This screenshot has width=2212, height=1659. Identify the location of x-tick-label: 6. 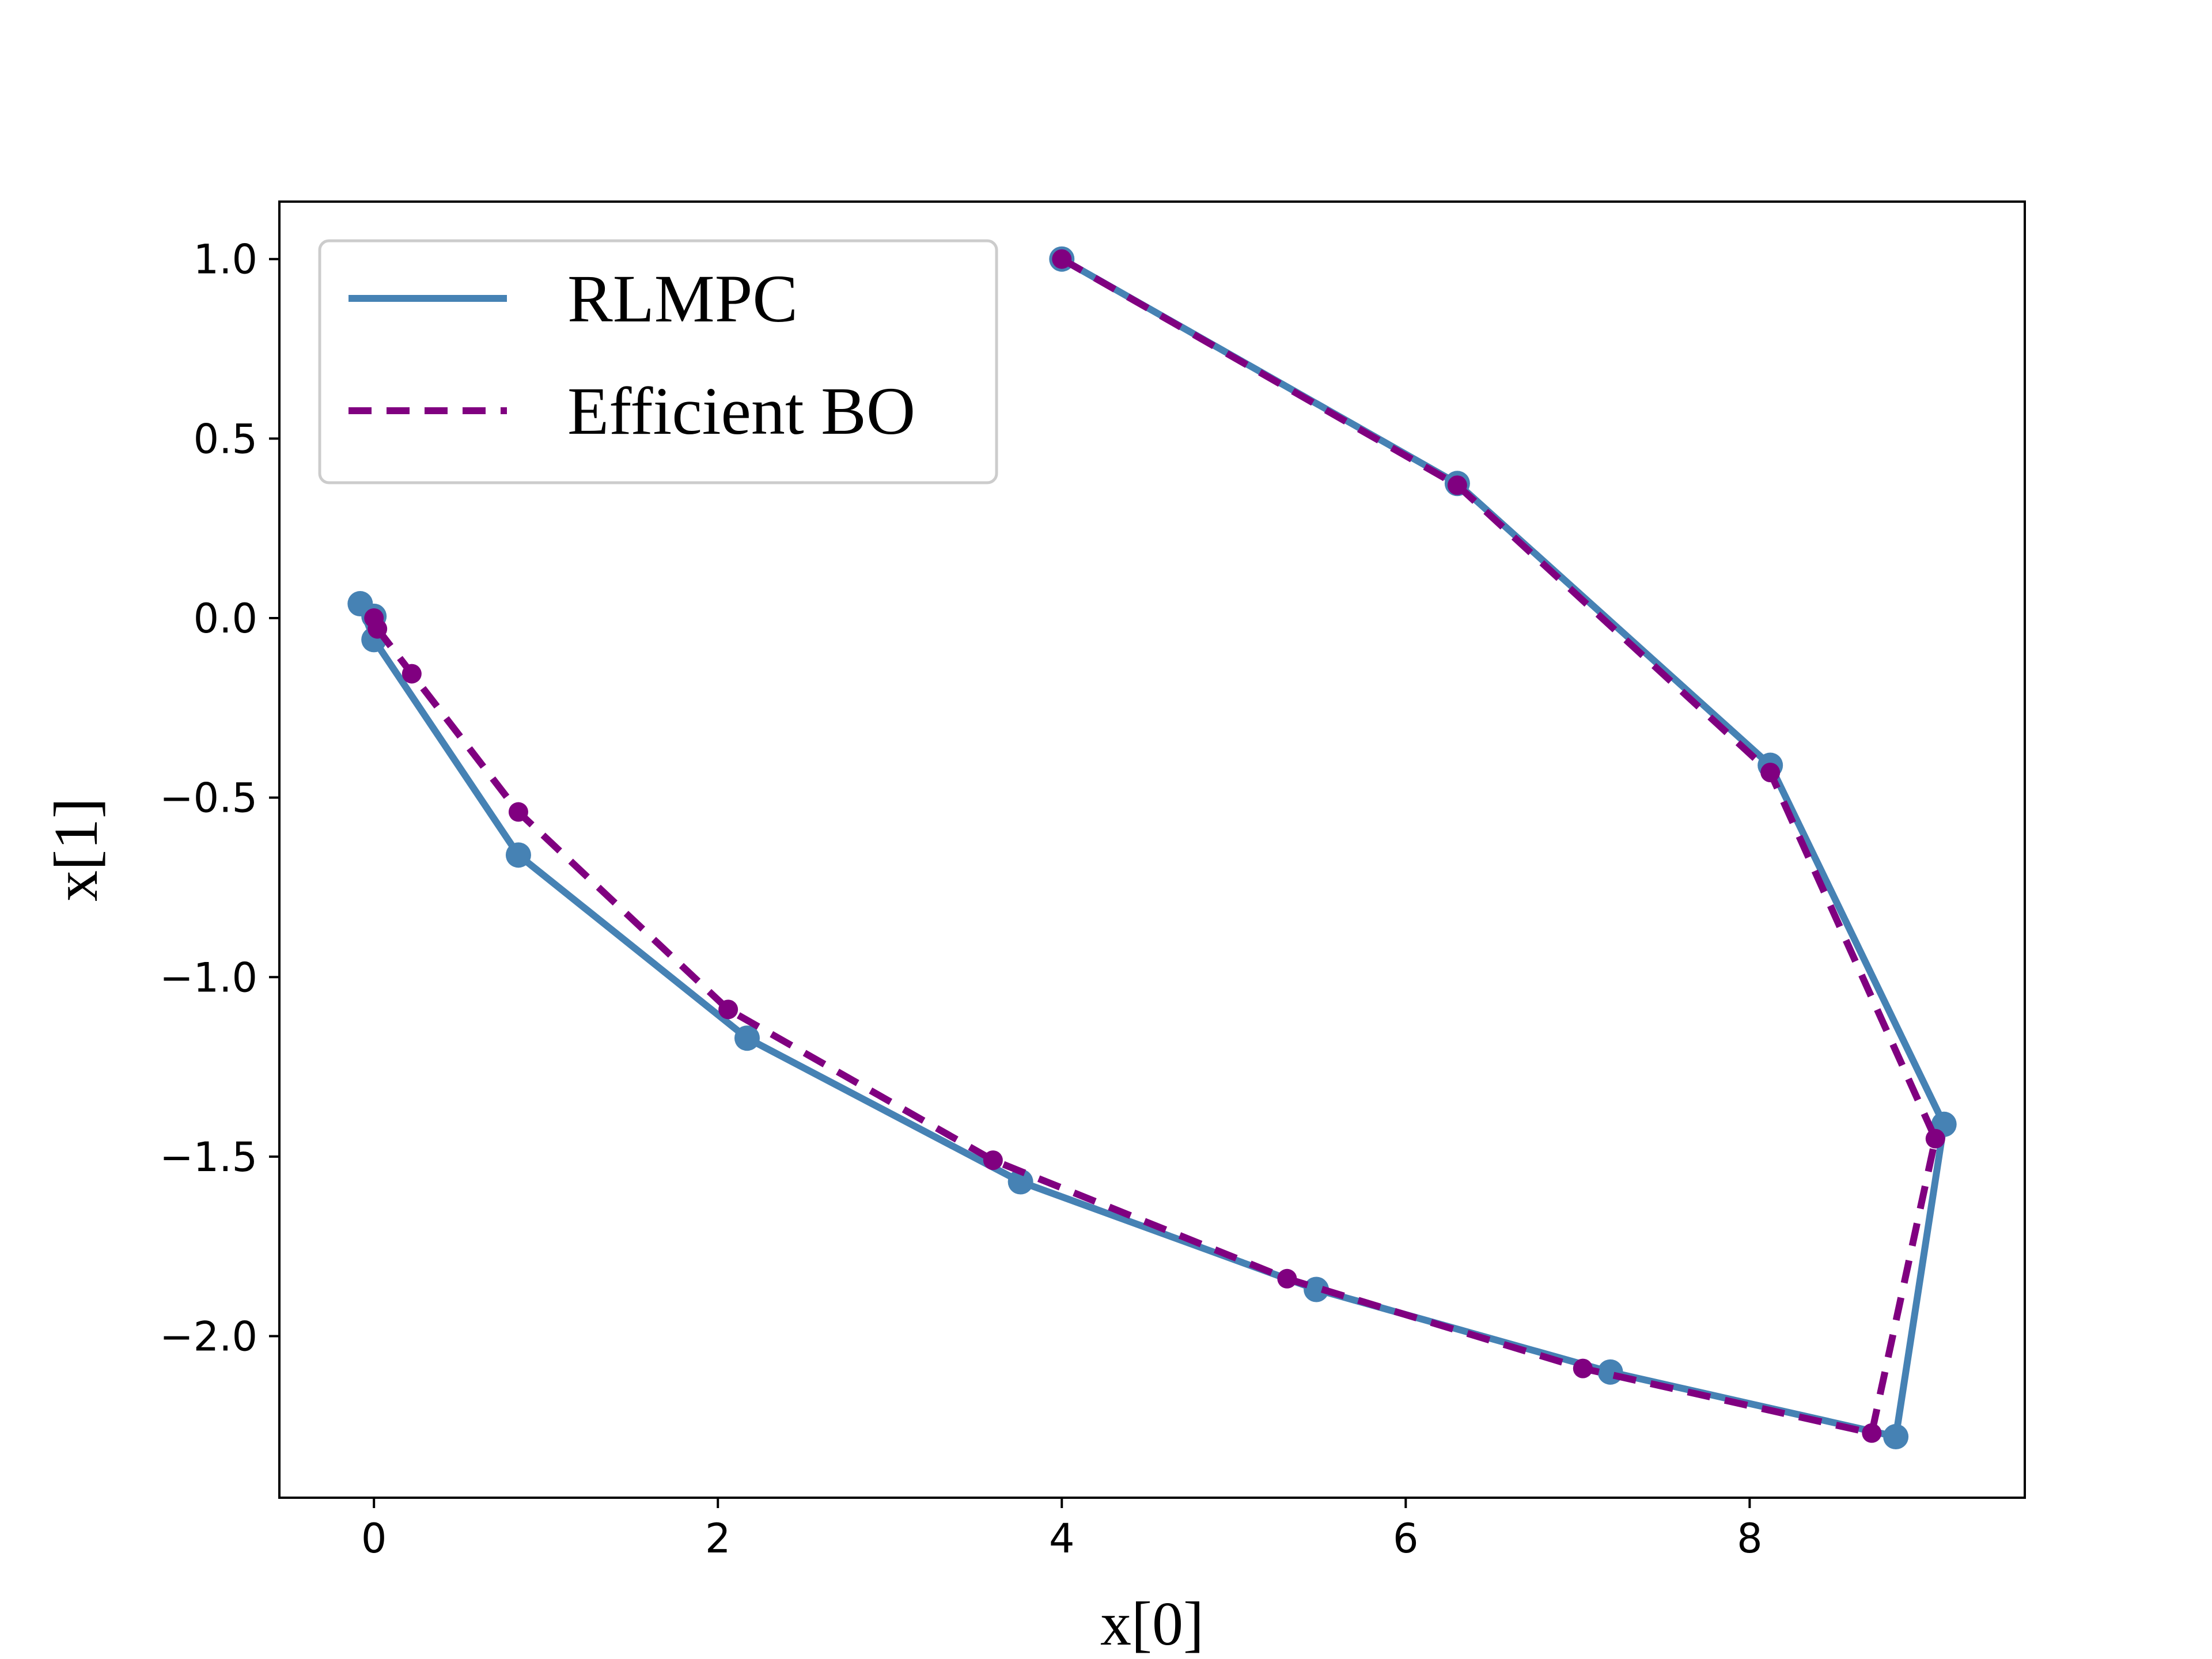
(1406, 1538).